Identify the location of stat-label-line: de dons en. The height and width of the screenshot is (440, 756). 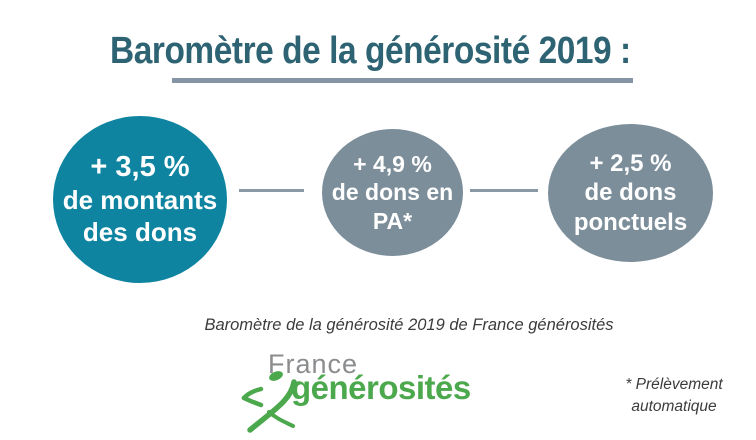
(392, 192).